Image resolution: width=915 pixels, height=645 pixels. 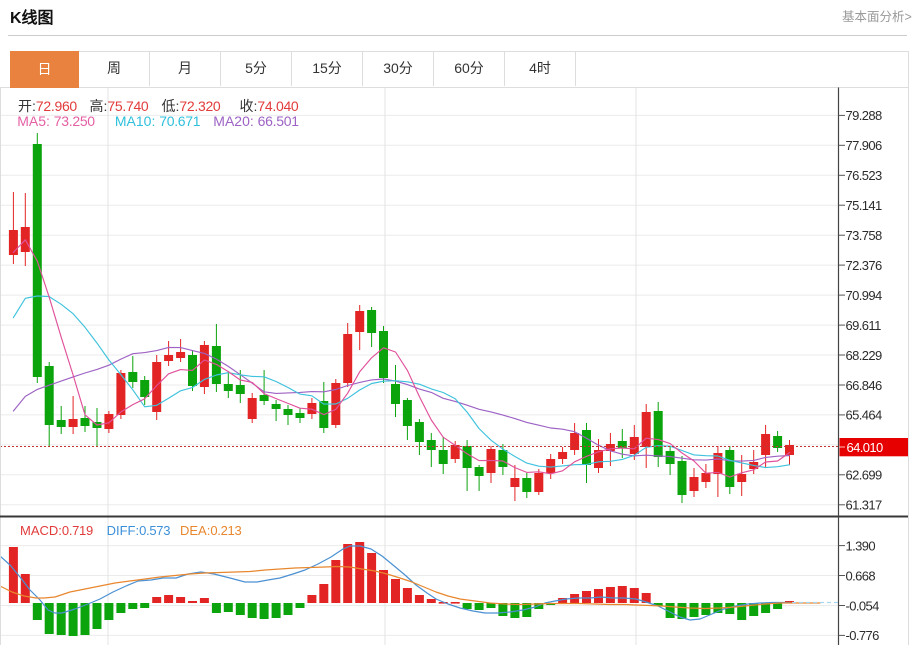 What do you see at coordinates (864, 505) in the screenshot?
I see `svg-text: 61.317` at bounding box center [864, 505].